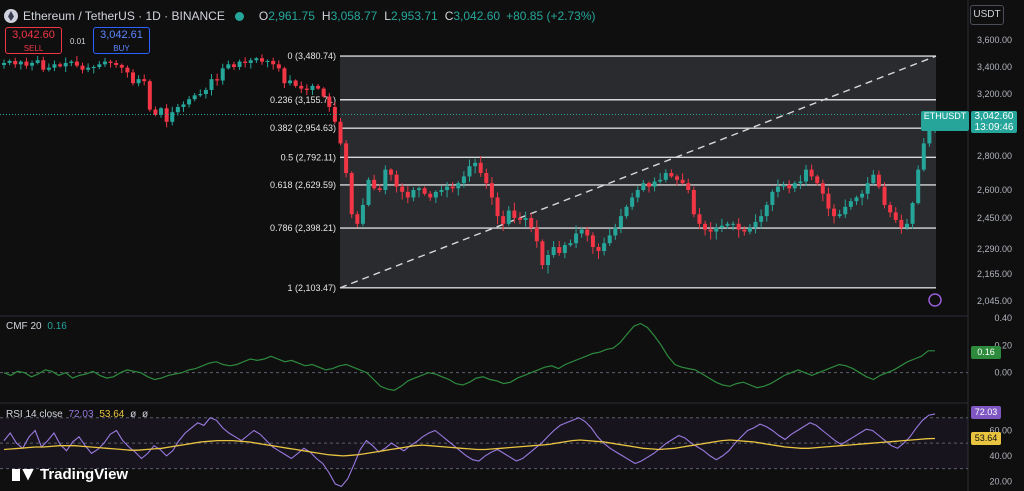  I want to click on rsi-source: close, so click(51, 414).